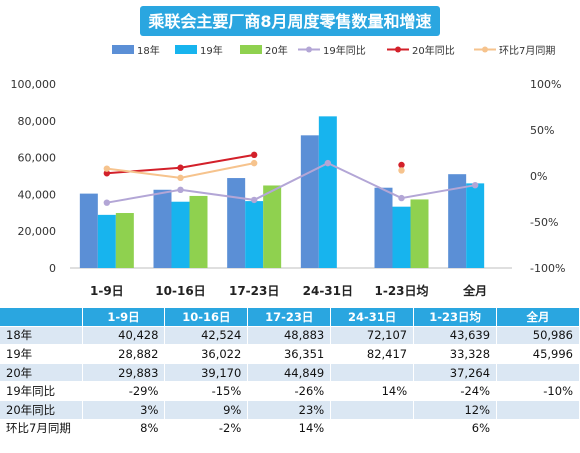 Image resolution: width=580 pixels, height=453 pixels. Describe the element at coordinates (272, 226) in the screenshot. I see `bar-20年-17-23日` at that location.